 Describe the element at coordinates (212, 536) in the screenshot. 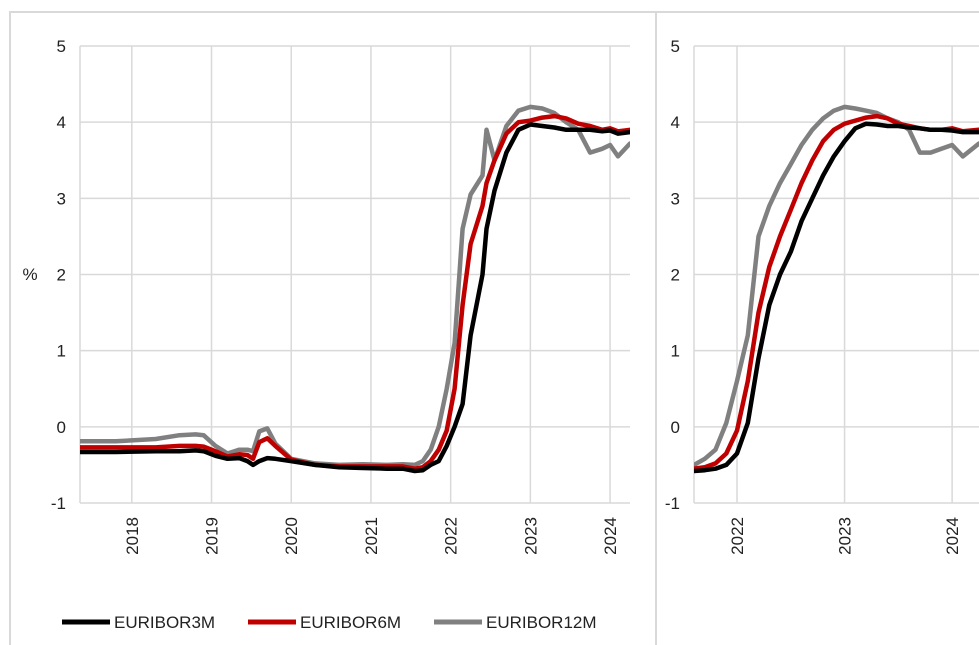

I see `x-tick-label: 2019` at that location.